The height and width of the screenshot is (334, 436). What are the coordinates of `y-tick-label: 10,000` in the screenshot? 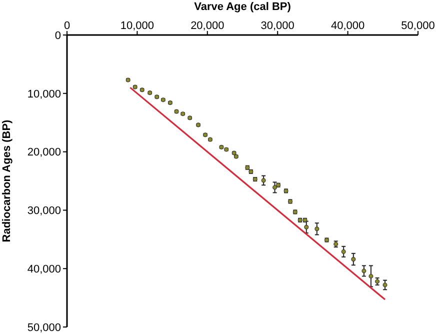 It's located at (44, 94).